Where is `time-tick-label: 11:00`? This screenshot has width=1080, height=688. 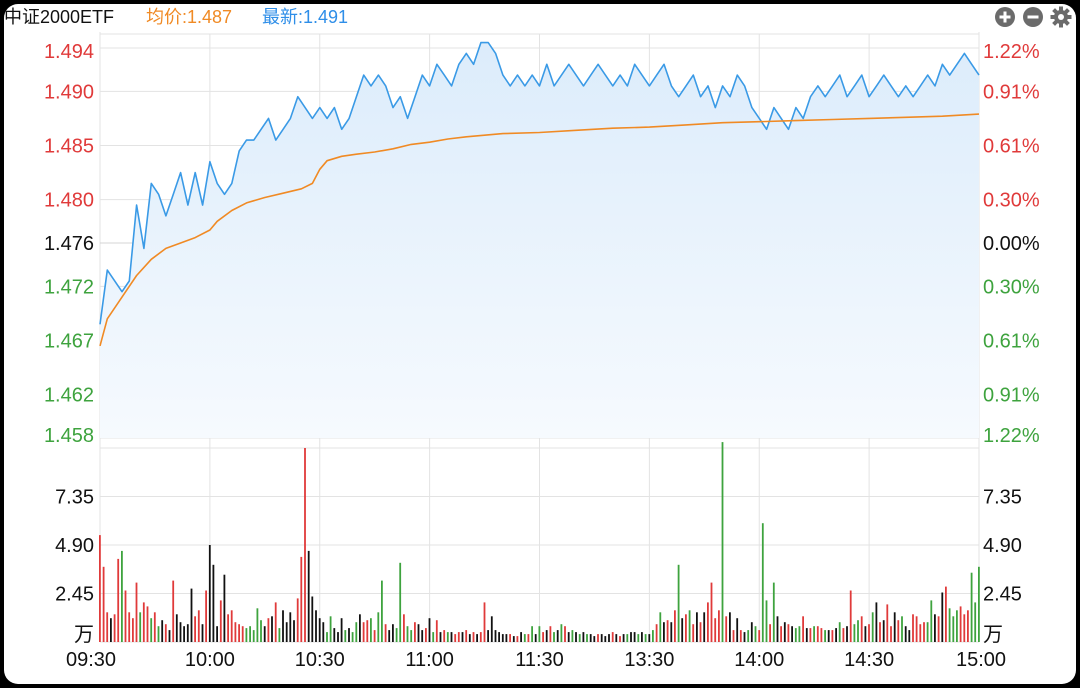
time-tick-label: 11:00 is located at coordinates (429, 660).